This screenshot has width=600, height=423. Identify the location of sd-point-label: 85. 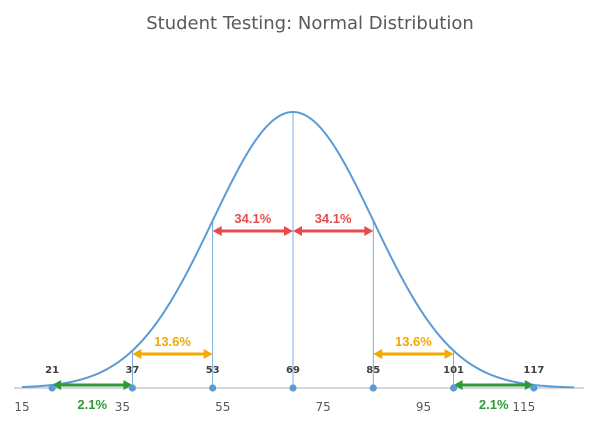
(373, 370).